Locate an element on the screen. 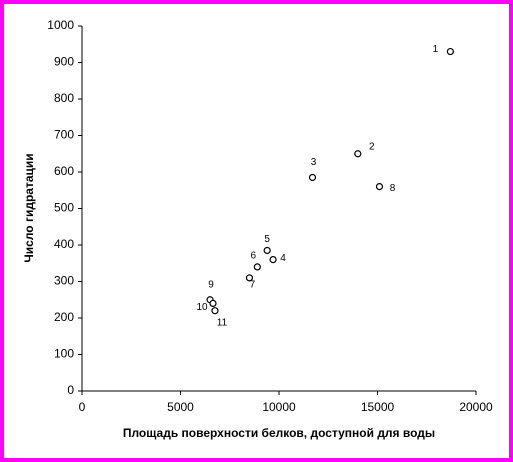 The height and width of the screenshot is (462, 513). y-tick-label: 600 is located at coordinates (64, 171).